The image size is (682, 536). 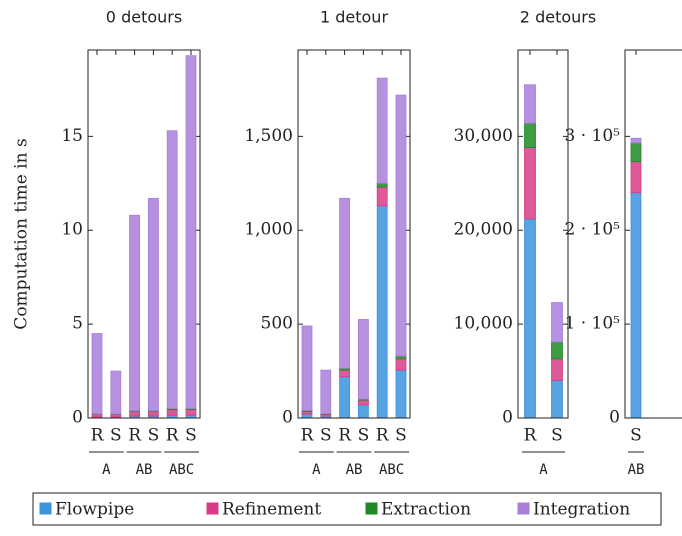 I want to click on chart-title: 2 detours, so click(x=558, y=17).